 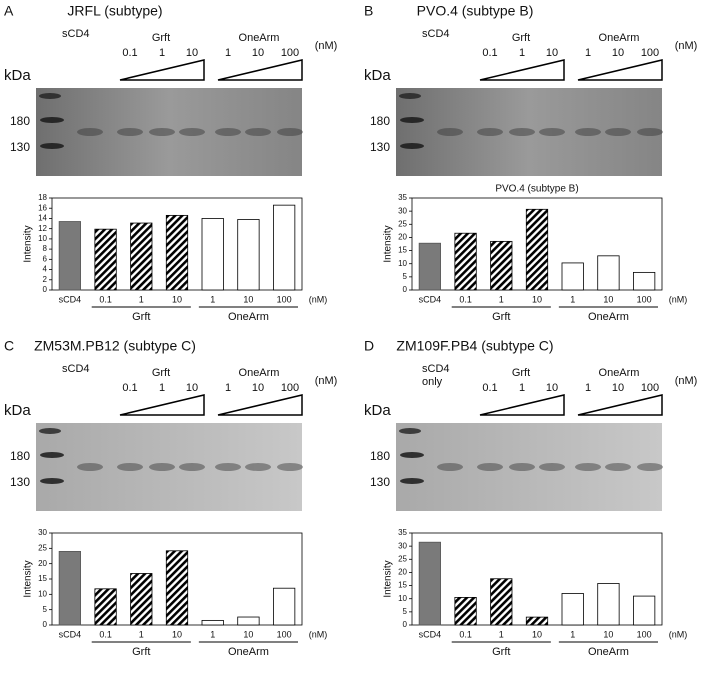 What do you see at coordinates (536, 189) in the screenshot?
I see `chart-title: PVO.4 (subtype B)` at bounding box center [536, 189].